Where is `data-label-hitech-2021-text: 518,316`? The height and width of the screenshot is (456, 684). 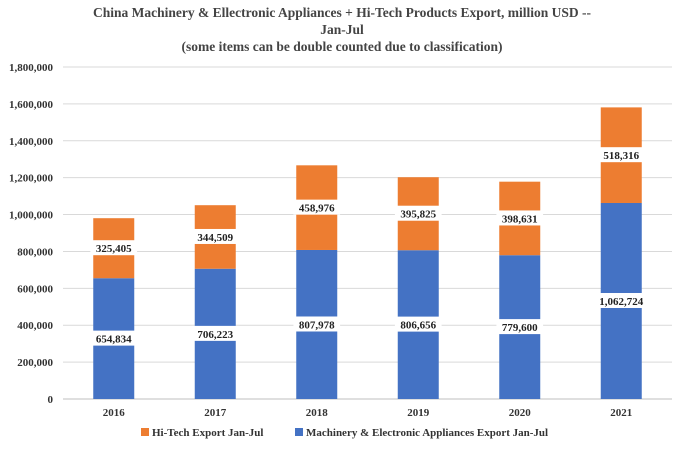 data-label-hitech-2021-text: 518,316 is located at coordinates (621, 156).